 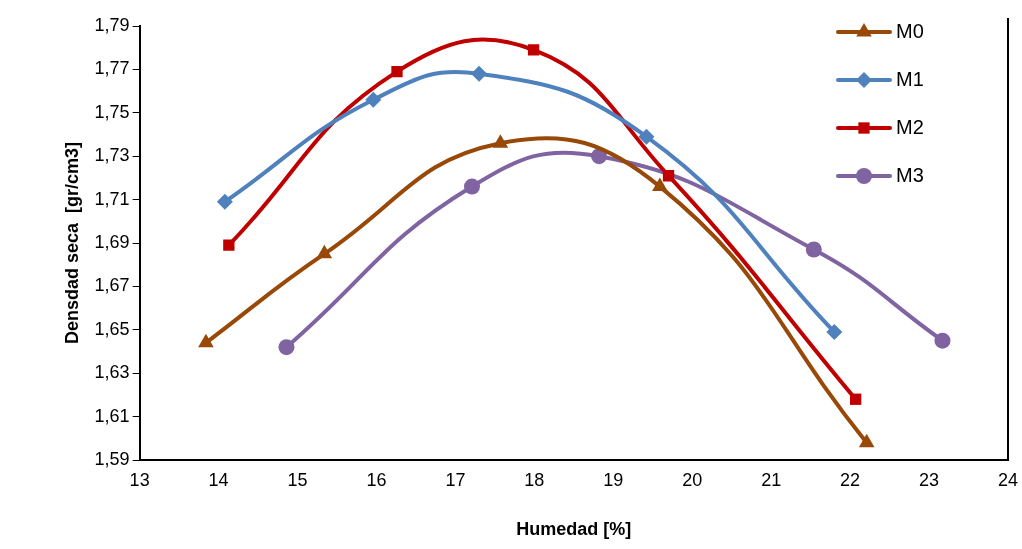 What do you see at coordinates (112, 68) in the screenshot?
I see `y-tick-label: 1,77` at bounding box center [112, 68].